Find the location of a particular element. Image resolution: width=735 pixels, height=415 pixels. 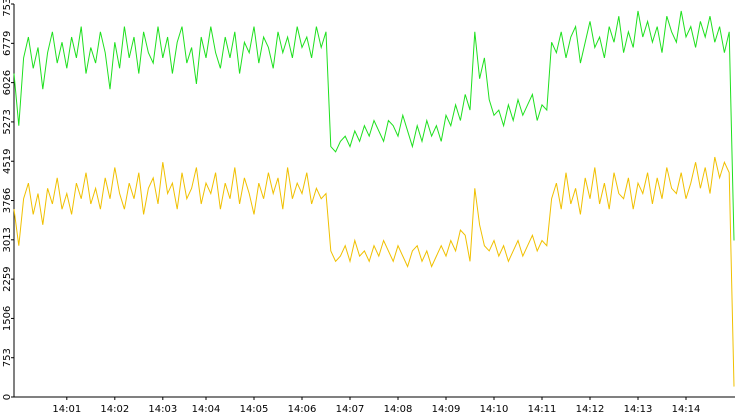

x-tick-label: 14:07 is located at coordinates (350, 409).